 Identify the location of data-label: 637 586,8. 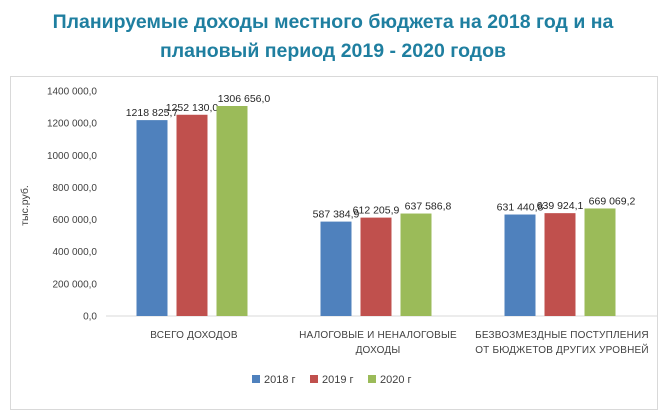
(428, 207).